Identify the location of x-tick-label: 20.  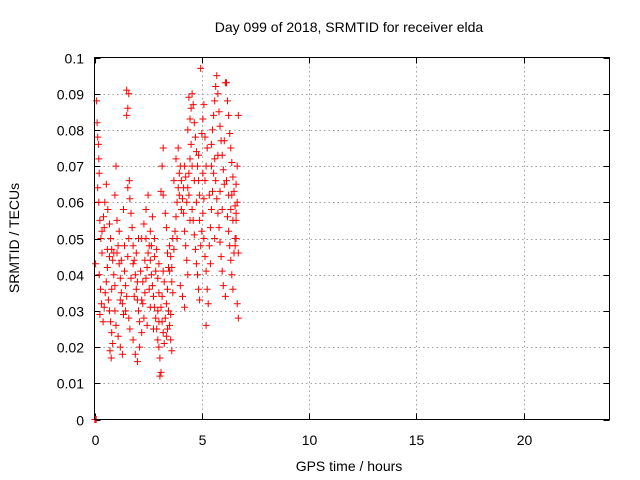
(525, 440).